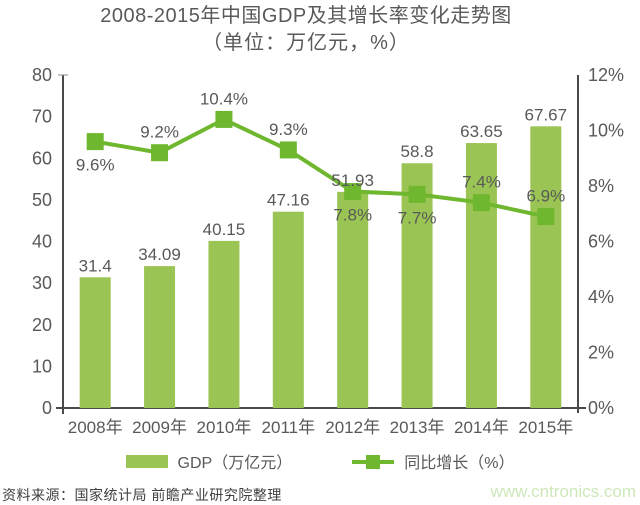 The width and height of the screenshot is (640, 505). I want to click on x-axis-label: 2014年, so click(481, 427).